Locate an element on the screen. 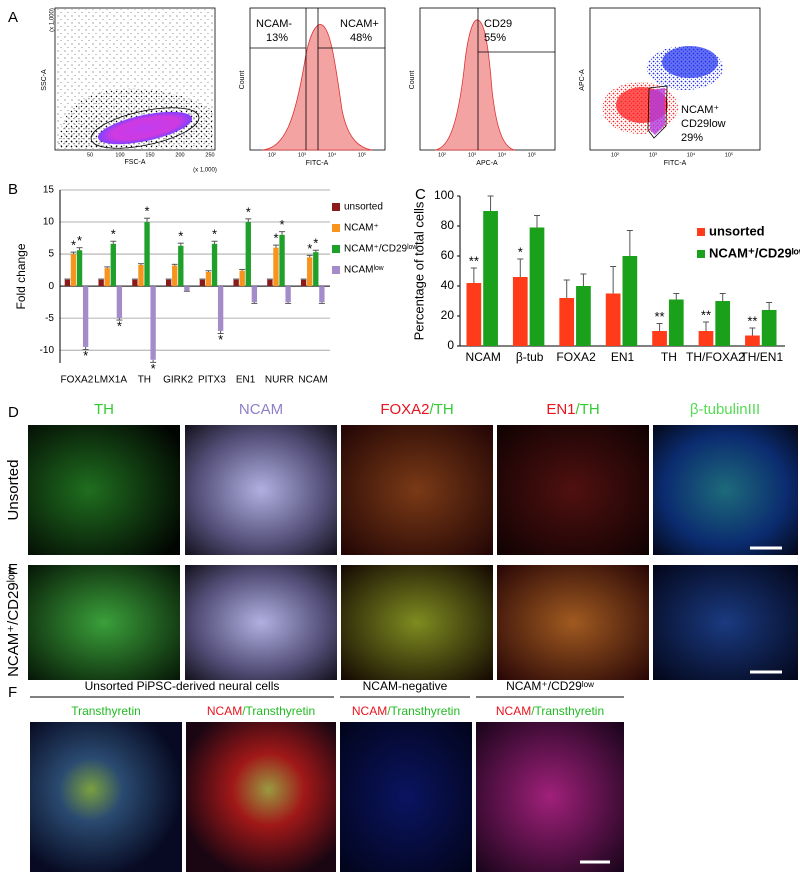  y-tick-label: 20 is located at coordinates (448, 315).